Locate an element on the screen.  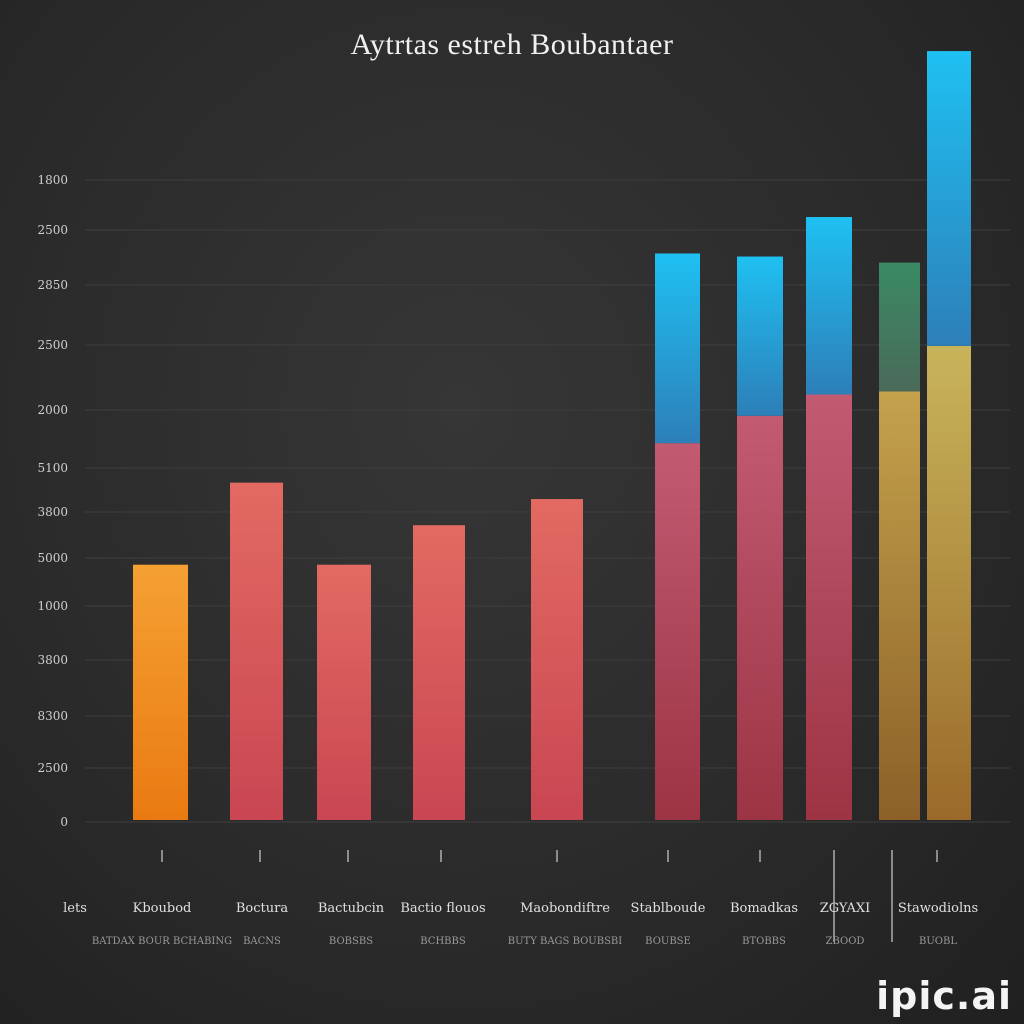
y-tick-label: 1800 is located at coordinates (52, 180).